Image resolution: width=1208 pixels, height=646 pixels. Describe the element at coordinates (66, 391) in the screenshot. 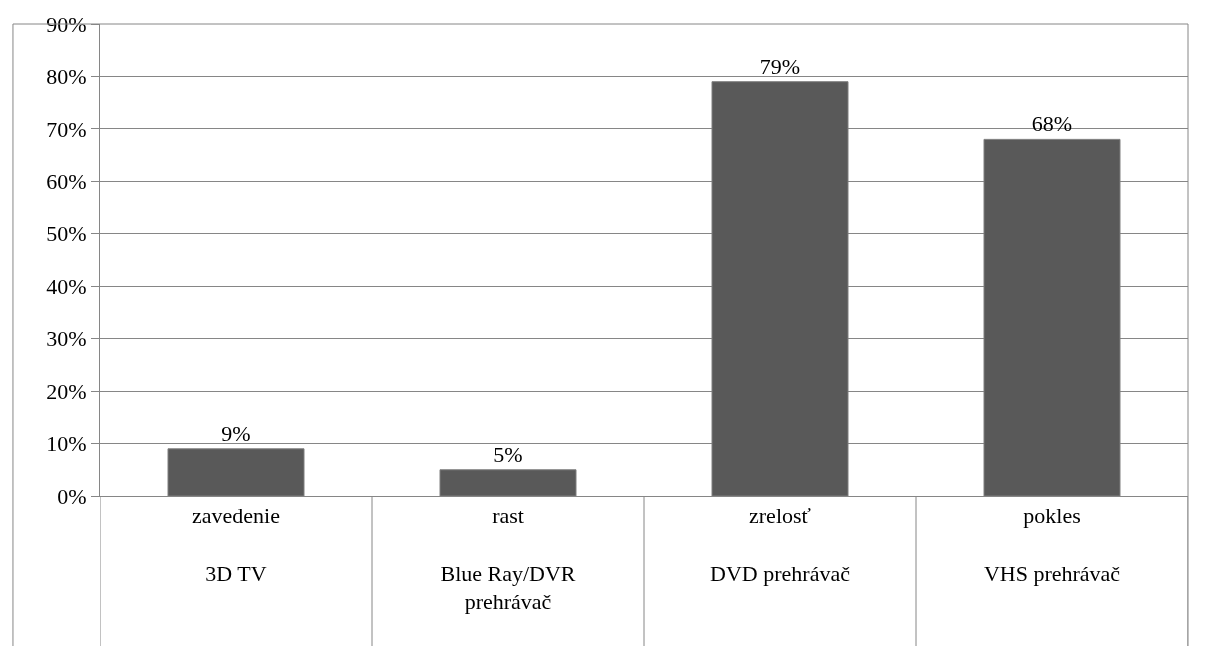

I see `y-tick-label: 20%` at that location.